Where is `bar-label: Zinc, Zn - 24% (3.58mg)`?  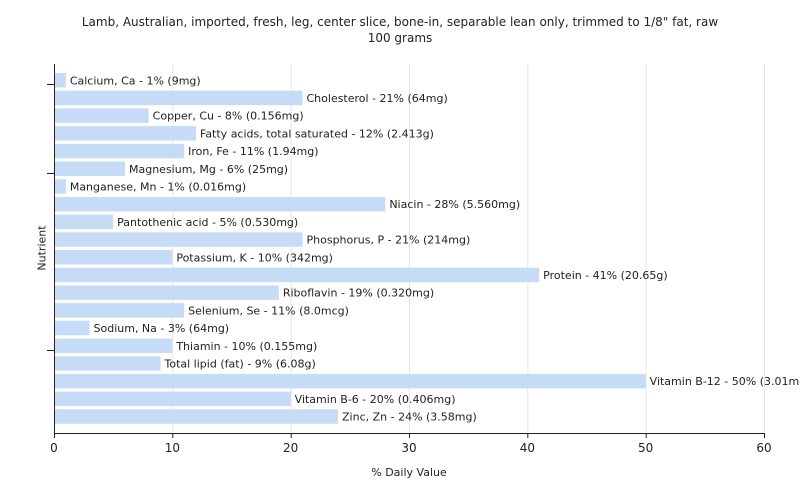
bar-label: Zinc, Zn - 24% (3.58mg) is located at coordinates (409, 417).